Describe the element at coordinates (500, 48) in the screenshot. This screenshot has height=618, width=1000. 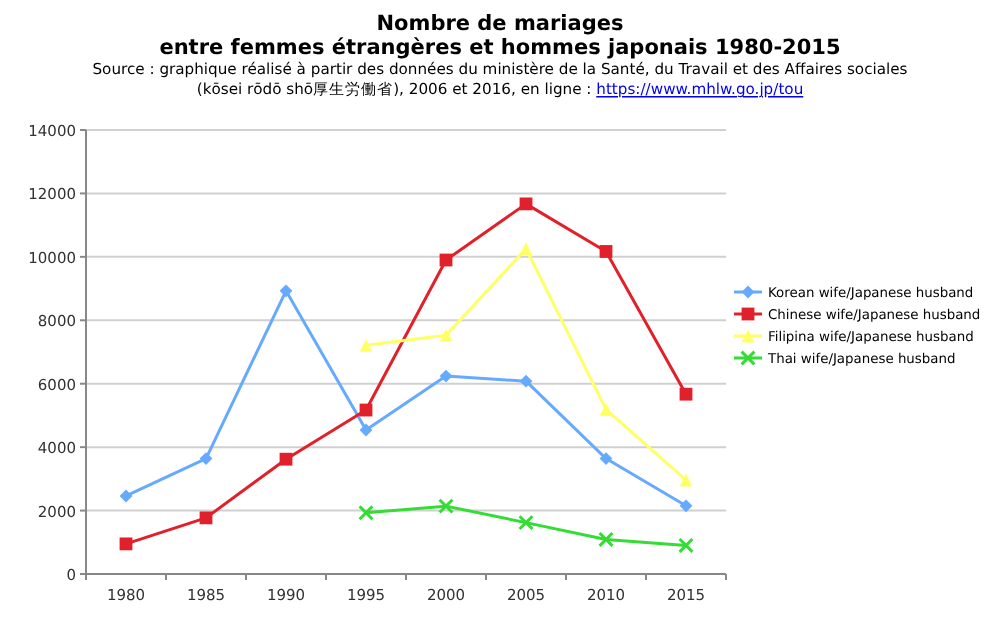
I see `title: entre femmes étrangères et hommes japonais 1980-2015` at that location.